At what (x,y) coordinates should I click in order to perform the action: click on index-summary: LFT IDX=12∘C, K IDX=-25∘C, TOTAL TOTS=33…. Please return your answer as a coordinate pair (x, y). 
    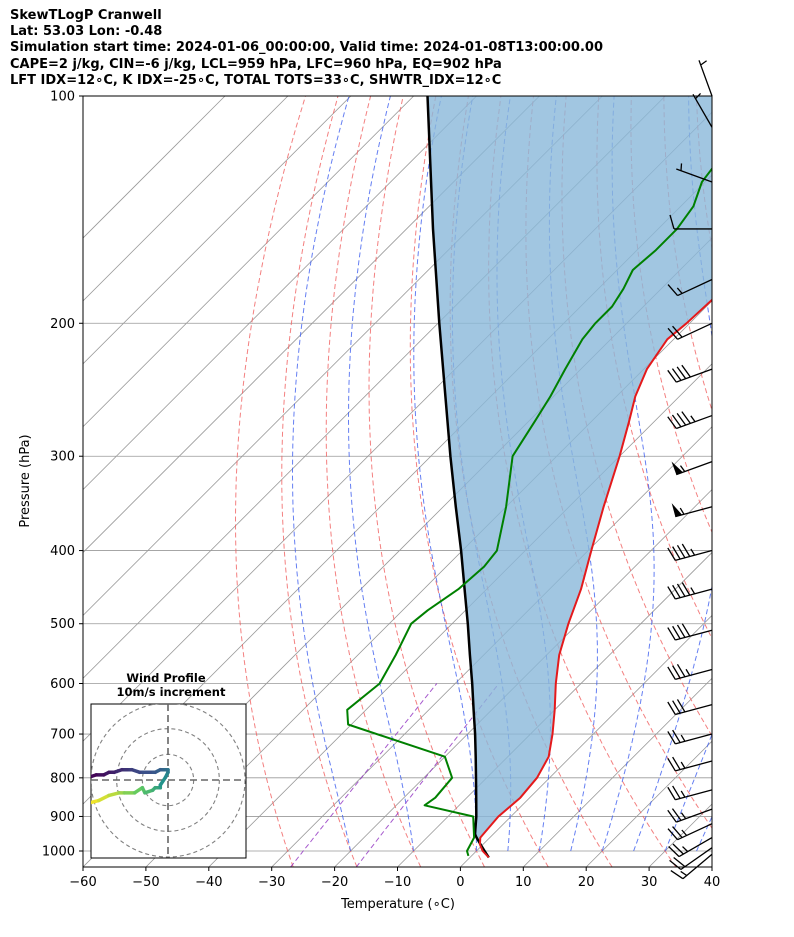
    Looking at the image, I should click on (256, 80).